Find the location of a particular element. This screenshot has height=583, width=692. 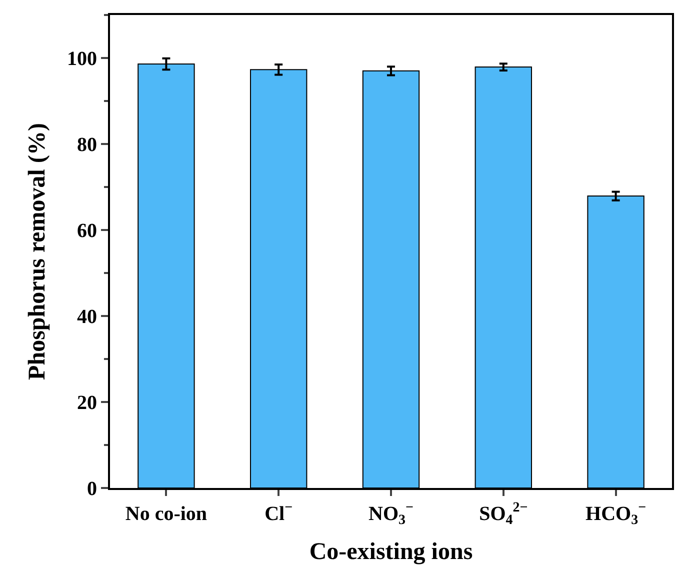

y-tick-label: 20 is located at coordinates (87, 403).